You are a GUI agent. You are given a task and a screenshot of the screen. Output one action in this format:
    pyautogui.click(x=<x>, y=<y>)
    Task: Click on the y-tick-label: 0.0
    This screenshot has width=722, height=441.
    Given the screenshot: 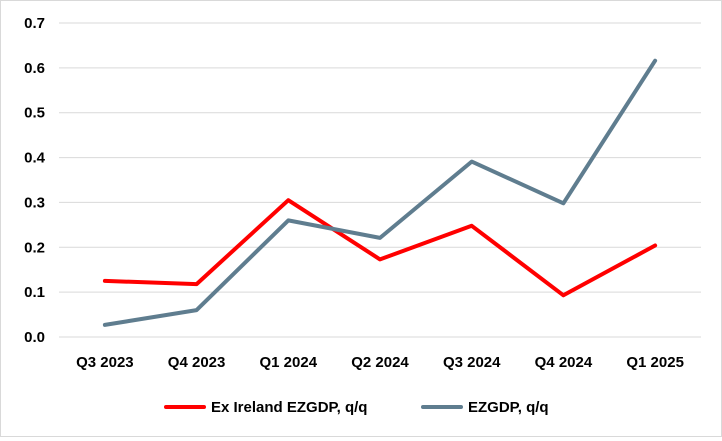 What is the action you would take?
    pyautogui.click(x=34, y=337)
    